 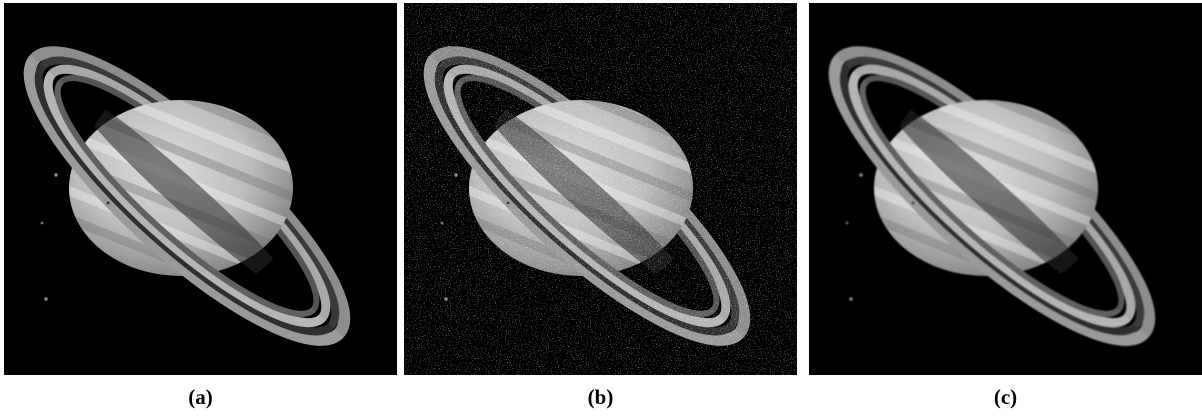 What do you see at coordinates (1005, 397) in the screenshot?
I see `caption-c: (c)` at bounding box center [1005, 397].